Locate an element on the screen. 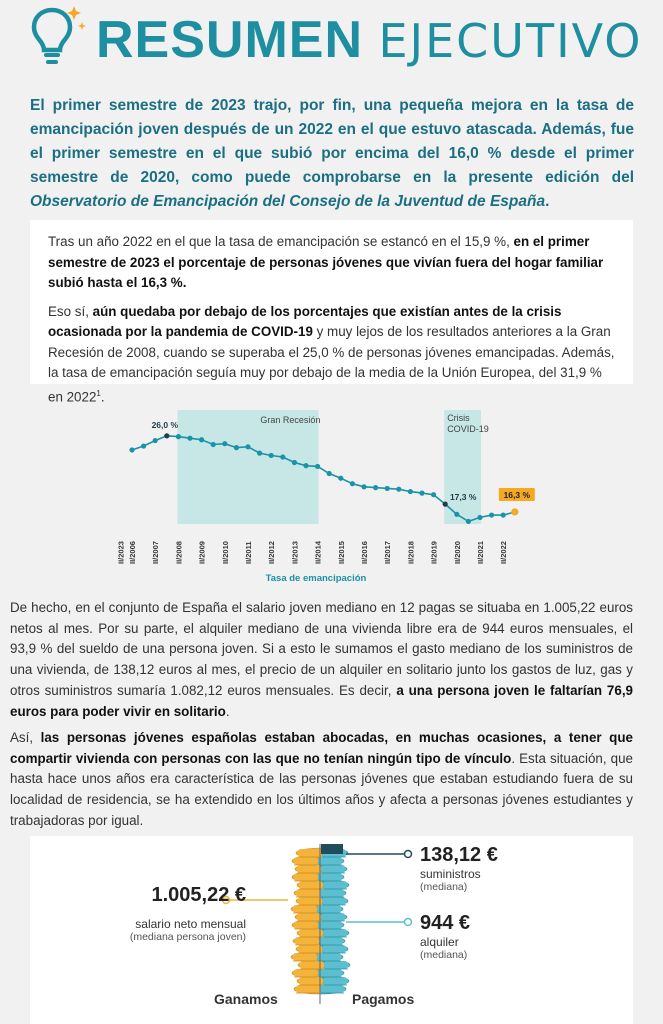 Image resolution: width=663 pixels, height=1024 pixels. shaded-region is located at coordinates (462, 467).